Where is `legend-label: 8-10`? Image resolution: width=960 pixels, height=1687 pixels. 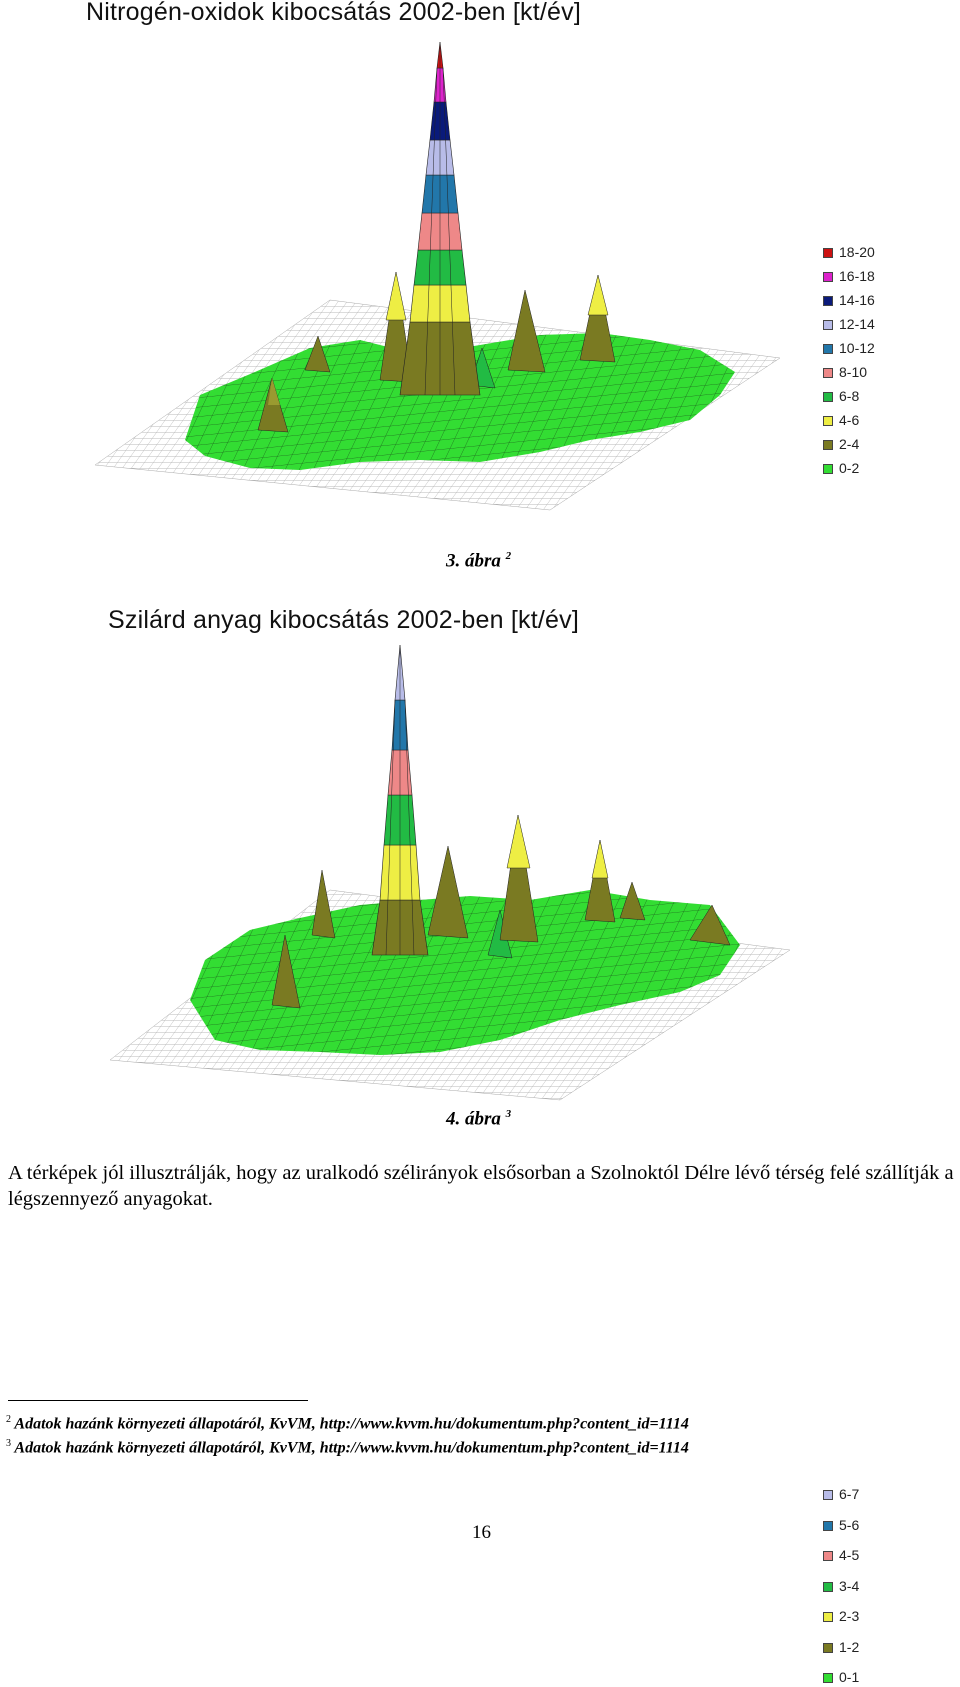 legend-label: 8-10 is located at coordinates (853, 372).